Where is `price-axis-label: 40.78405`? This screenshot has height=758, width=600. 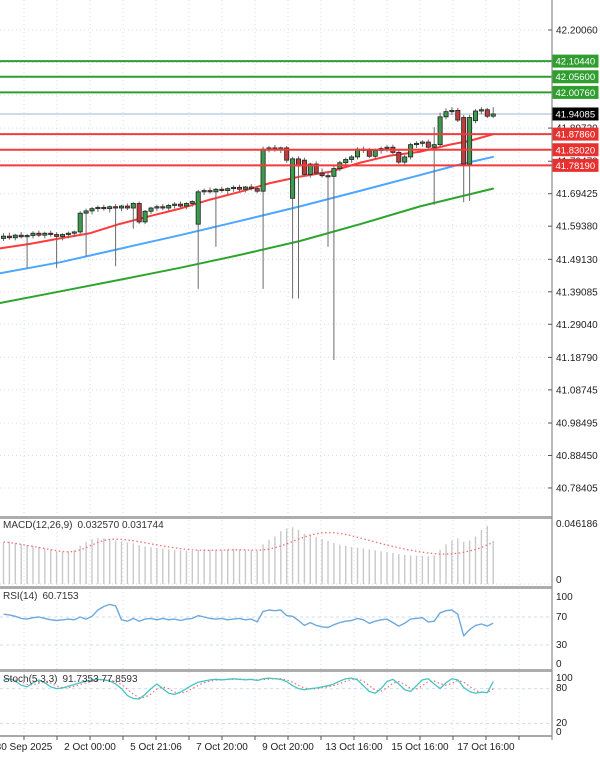 price-axis-label: 40.78405 is located at coordinates (577, 488).